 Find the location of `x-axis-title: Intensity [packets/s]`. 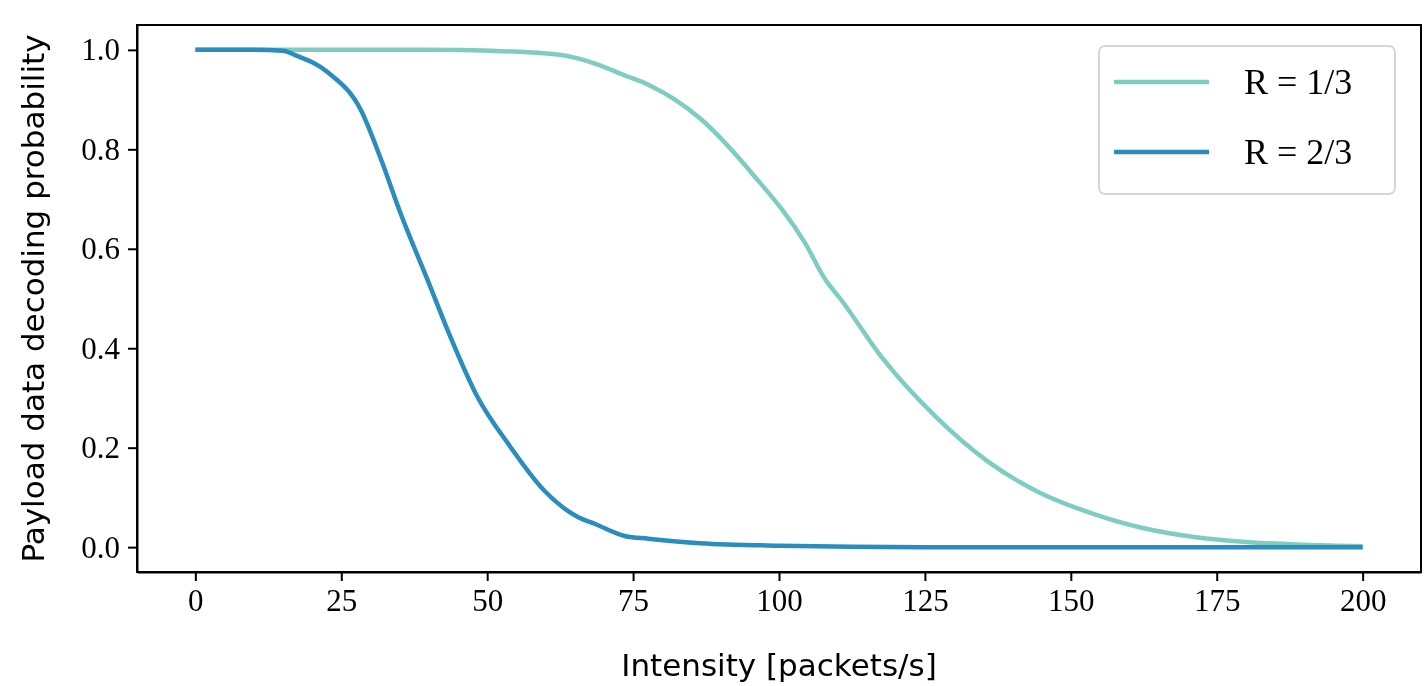

x-axis-title: Intensity [packets/s] is located at coordinates (779, 665).